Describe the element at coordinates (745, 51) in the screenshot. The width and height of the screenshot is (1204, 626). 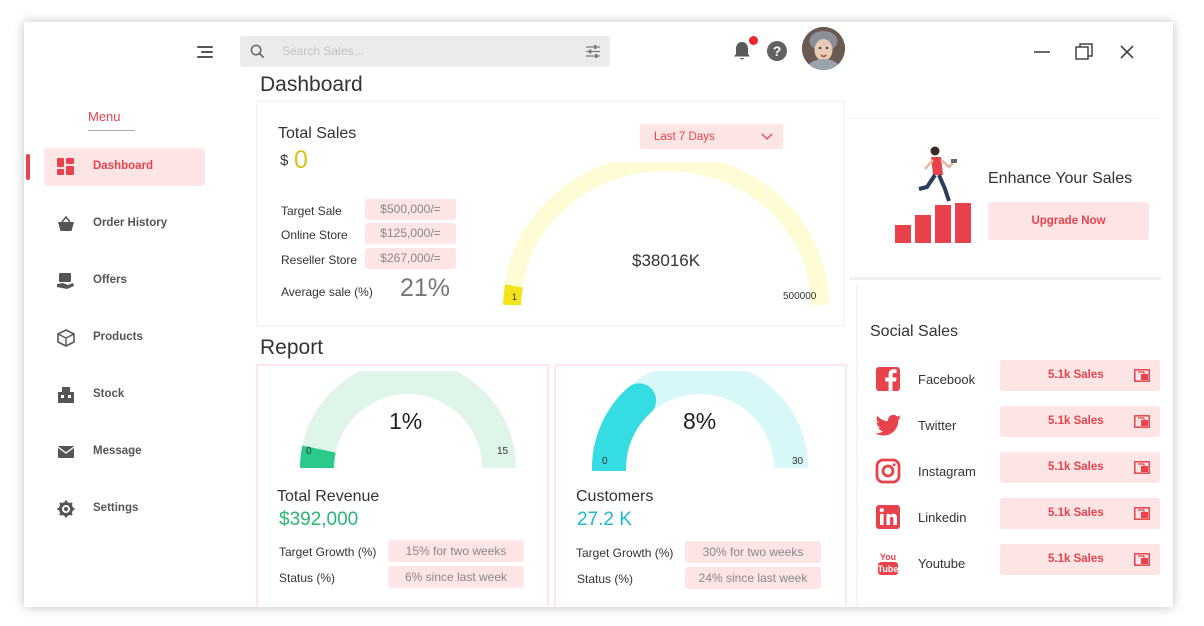
I see `notification-bell-icon` at that location.